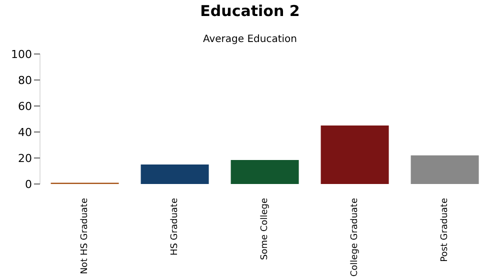  Describe the element at coordinates (25, 106) in the screenshot. I see `y-tick-label: 60` at that location.